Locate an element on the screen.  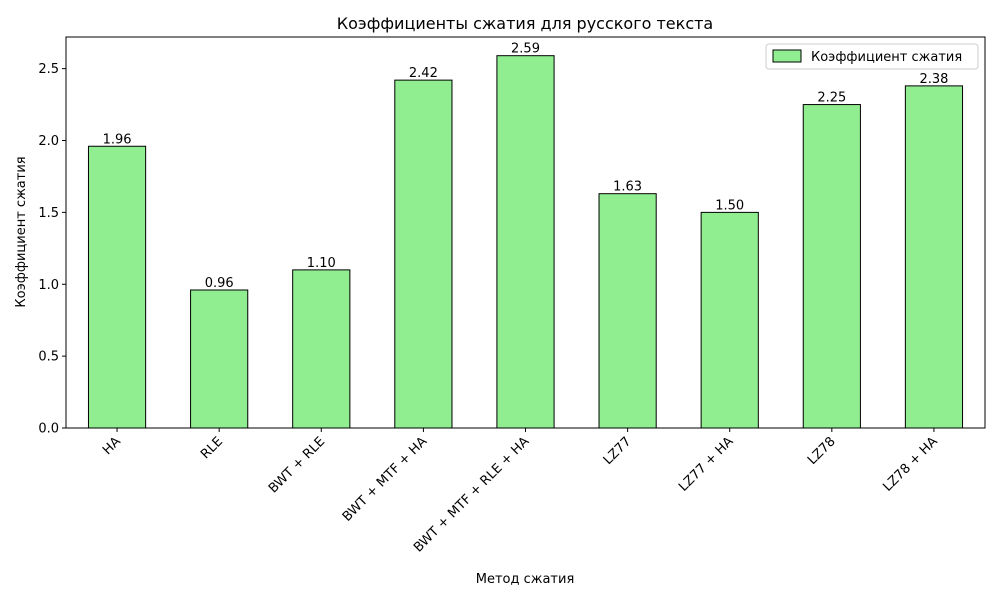
x-tick-label: LZ78 + HA is located at coordinates (910, 464).